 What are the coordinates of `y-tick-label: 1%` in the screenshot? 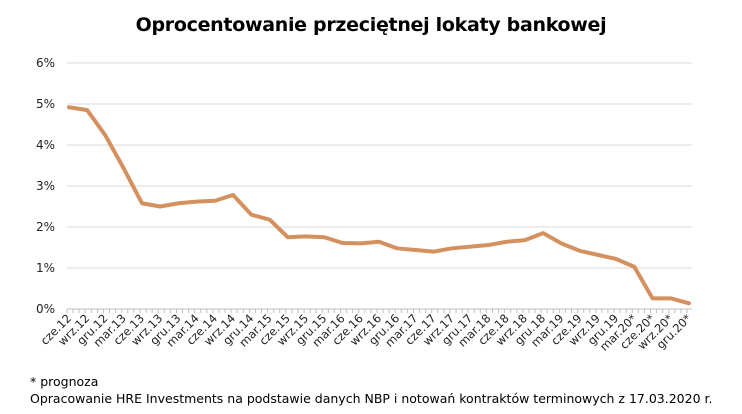 It's located at (45, 268).